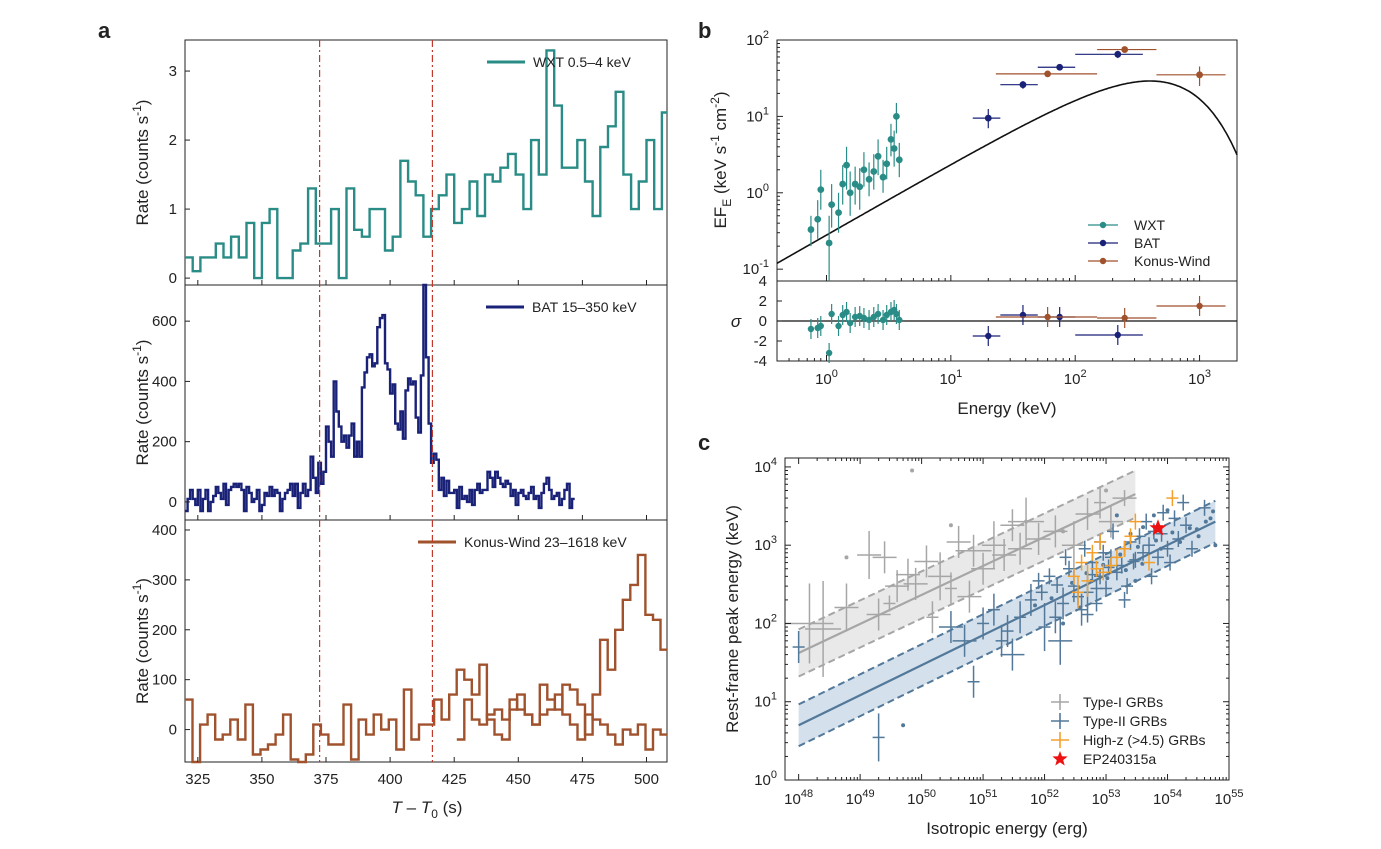 Image resolution: width=1381 pixels, height=849 pixels. What do you see at coordinates (390, 779) in the screenshot?
I see `x-tick-label: 400` at bounding box center [390, 779].